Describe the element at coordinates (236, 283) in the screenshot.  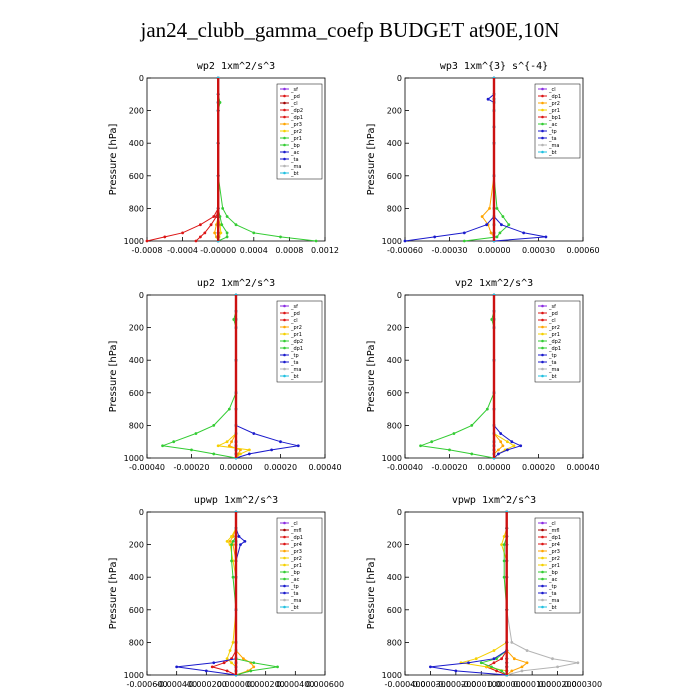
I see `panel-title: up2 1xm^2/s^3` at that location.